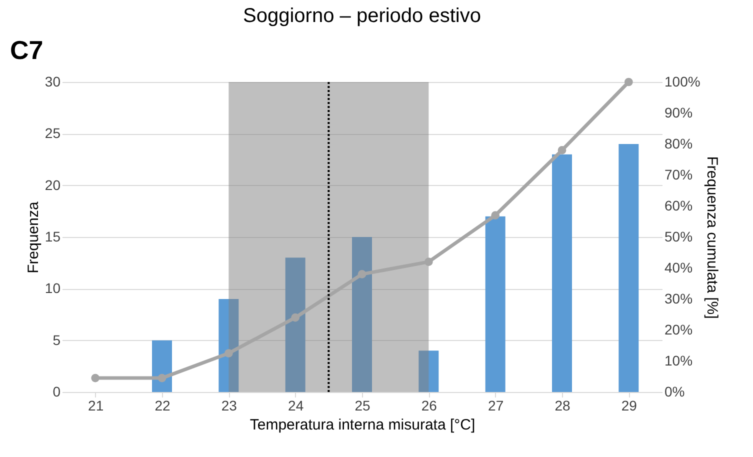 This screenshot has height=457, width=753. Describe the element at coordinates (562, 406) in the screenshot. I see `x-tick-label: 28` at that location.